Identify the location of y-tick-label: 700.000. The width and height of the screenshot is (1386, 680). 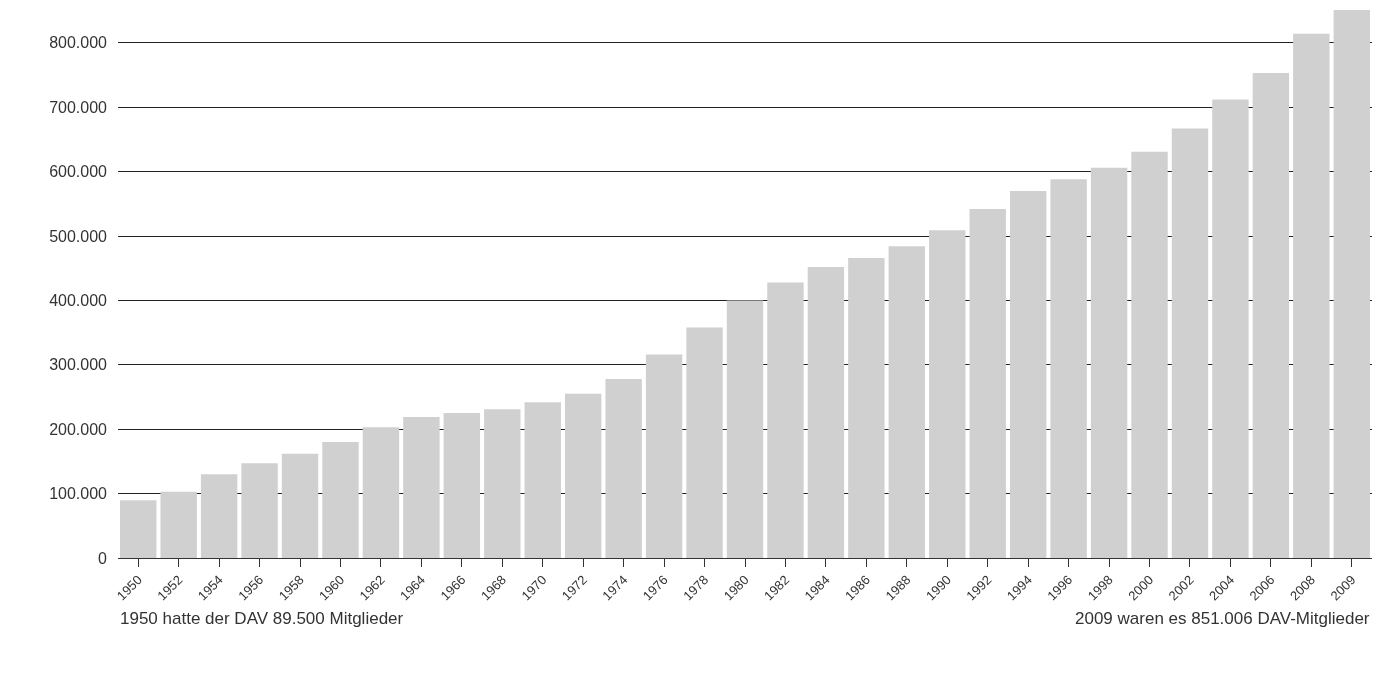
(78, 107).